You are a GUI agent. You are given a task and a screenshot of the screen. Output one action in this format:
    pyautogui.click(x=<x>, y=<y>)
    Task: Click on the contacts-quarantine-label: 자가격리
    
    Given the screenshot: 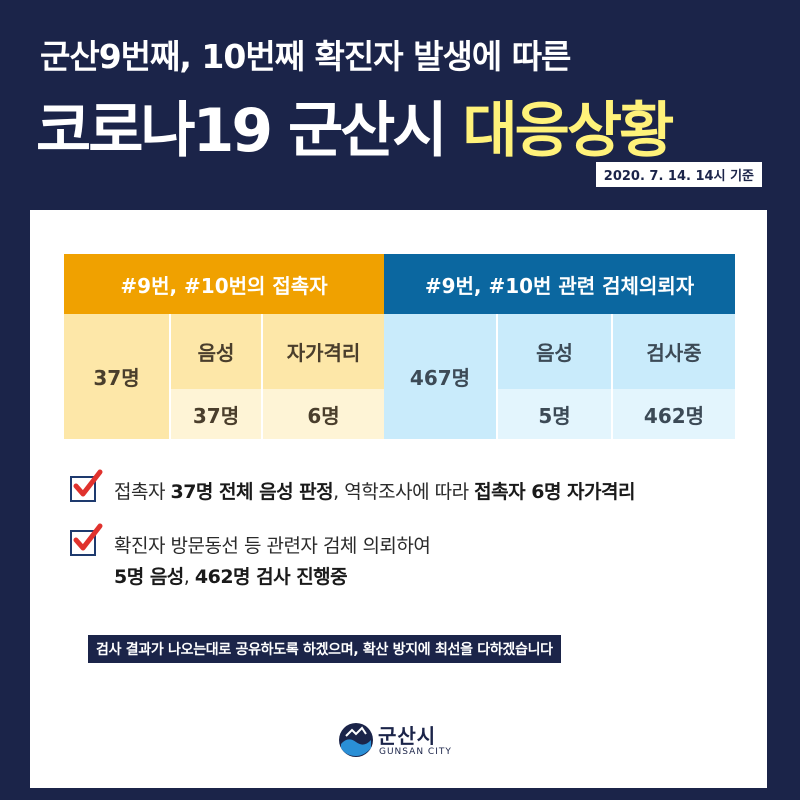 What is the action you would take?
    pyautogui.click(x=322, y=351)
    